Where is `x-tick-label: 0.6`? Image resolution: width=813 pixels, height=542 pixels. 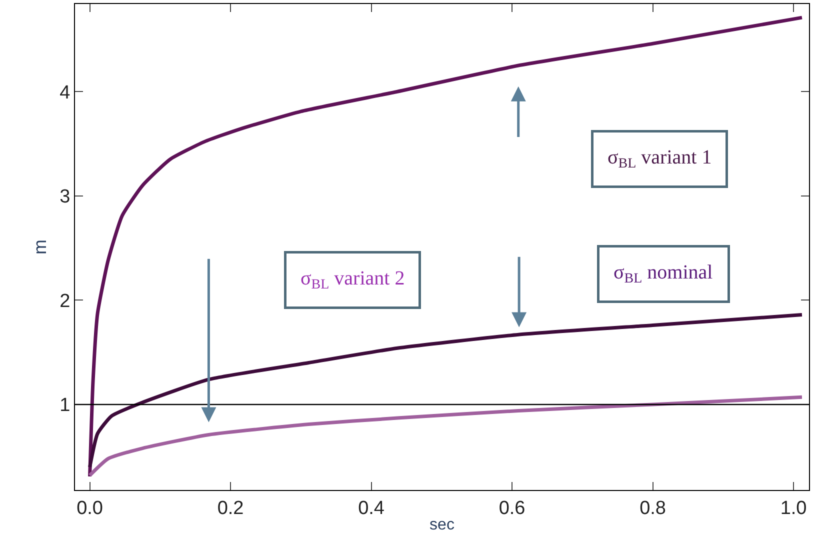
x-tick-label: 0.6 is located at coordinates (512, 508).